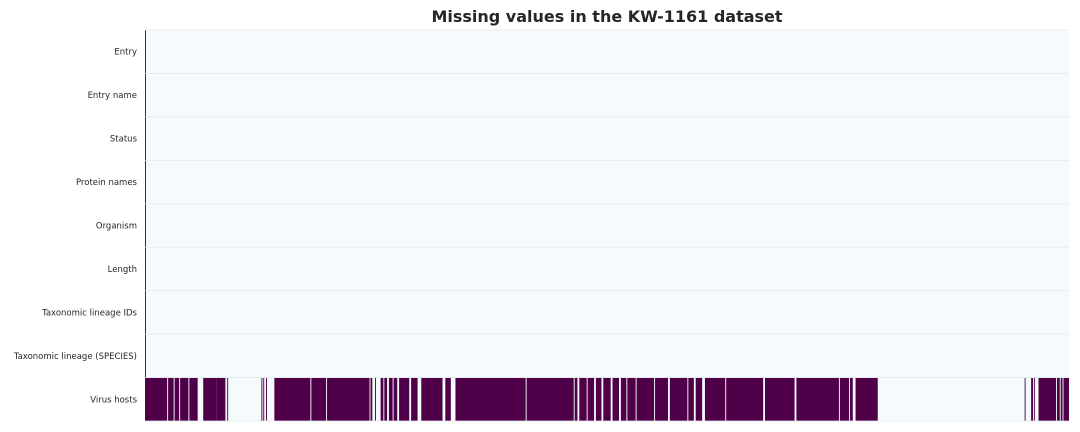 This screenshot has width=1080, height=432. I want to click on row-label: Entry, so click(125, 53).